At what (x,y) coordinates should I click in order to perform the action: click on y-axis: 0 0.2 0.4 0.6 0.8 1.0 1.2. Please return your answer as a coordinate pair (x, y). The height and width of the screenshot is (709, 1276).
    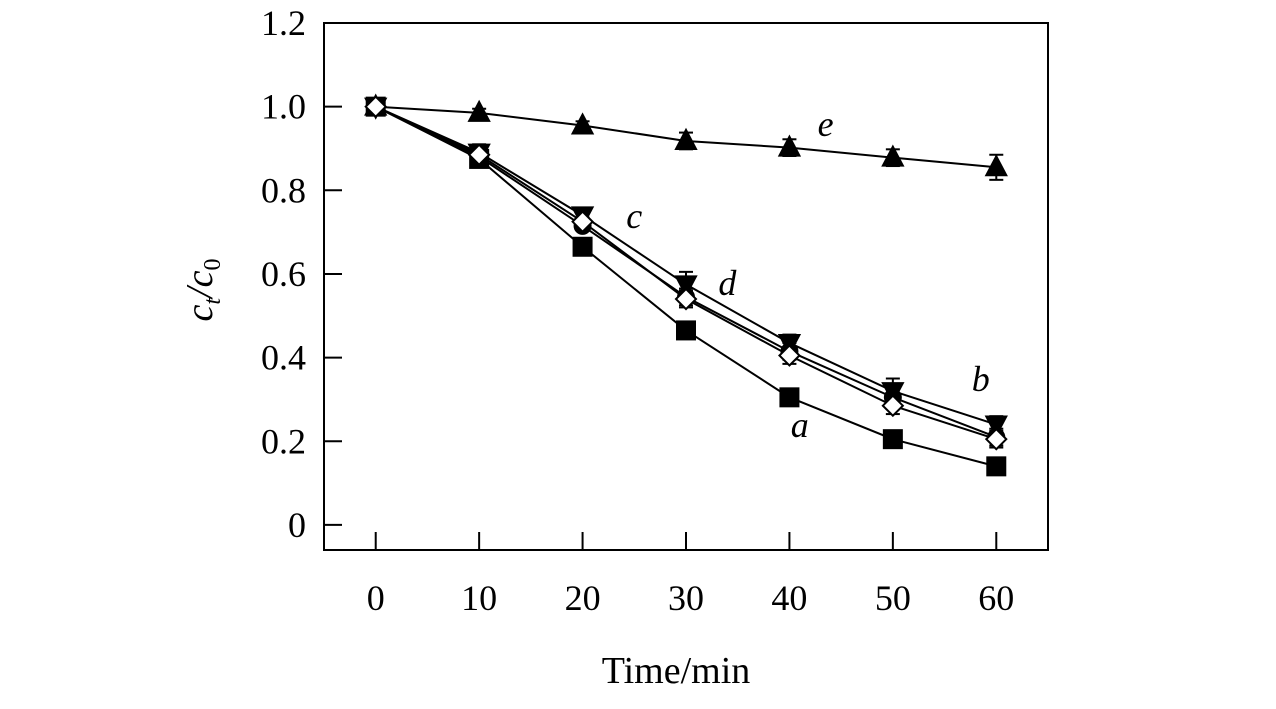
    Looking at the image, I should click on (301, 274).